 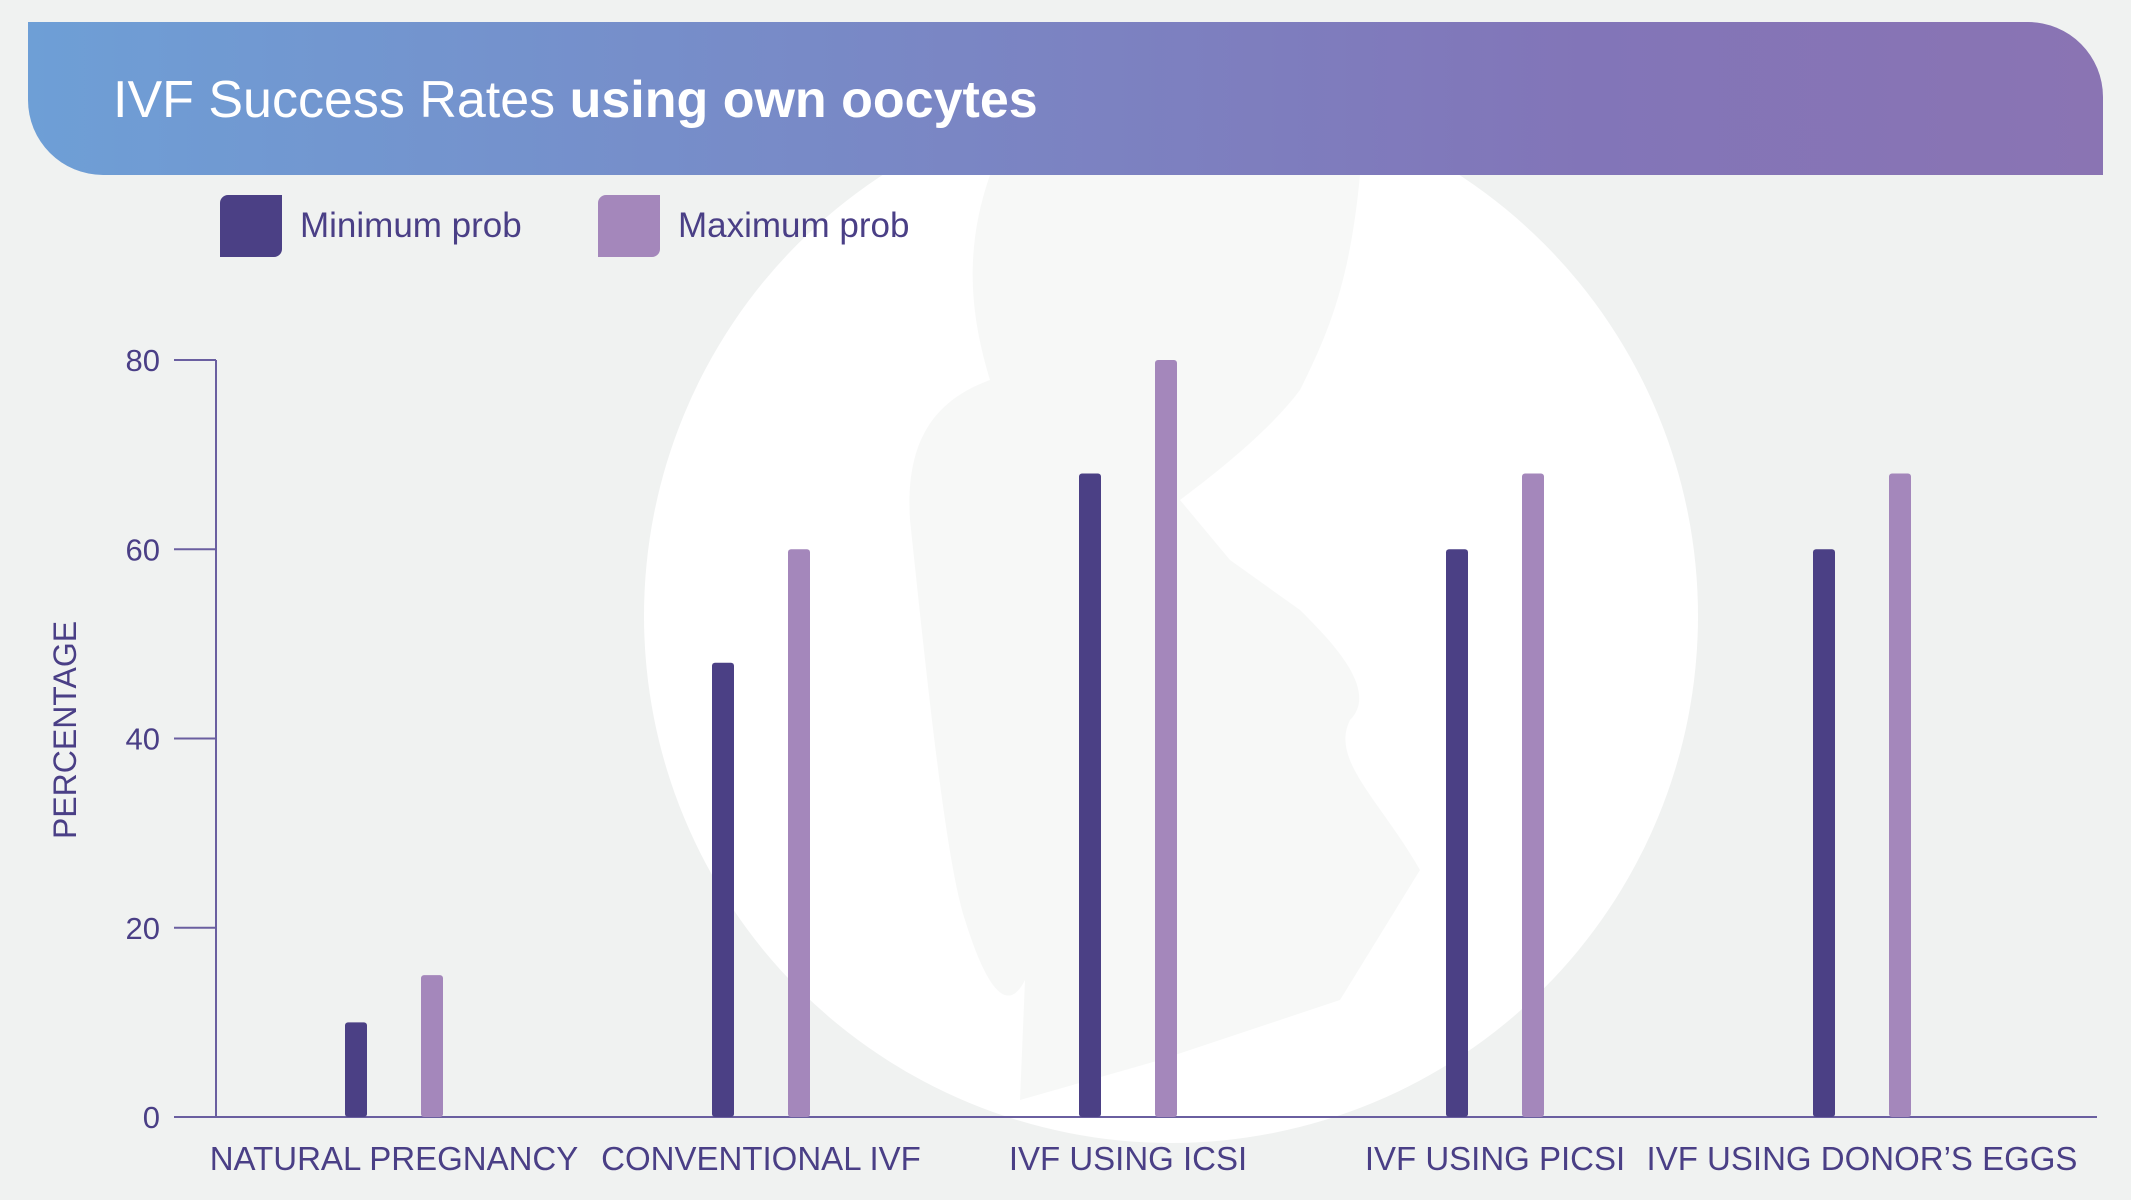 I want to click on y-tick-label: 40, so click(x=143, y=739).